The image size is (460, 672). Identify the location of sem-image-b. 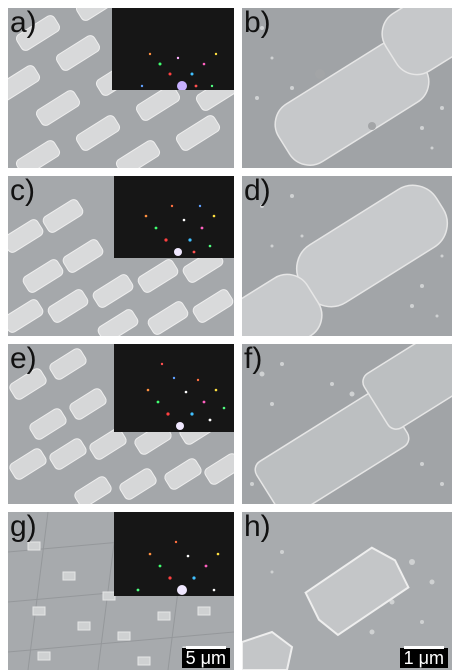
(347, 88).